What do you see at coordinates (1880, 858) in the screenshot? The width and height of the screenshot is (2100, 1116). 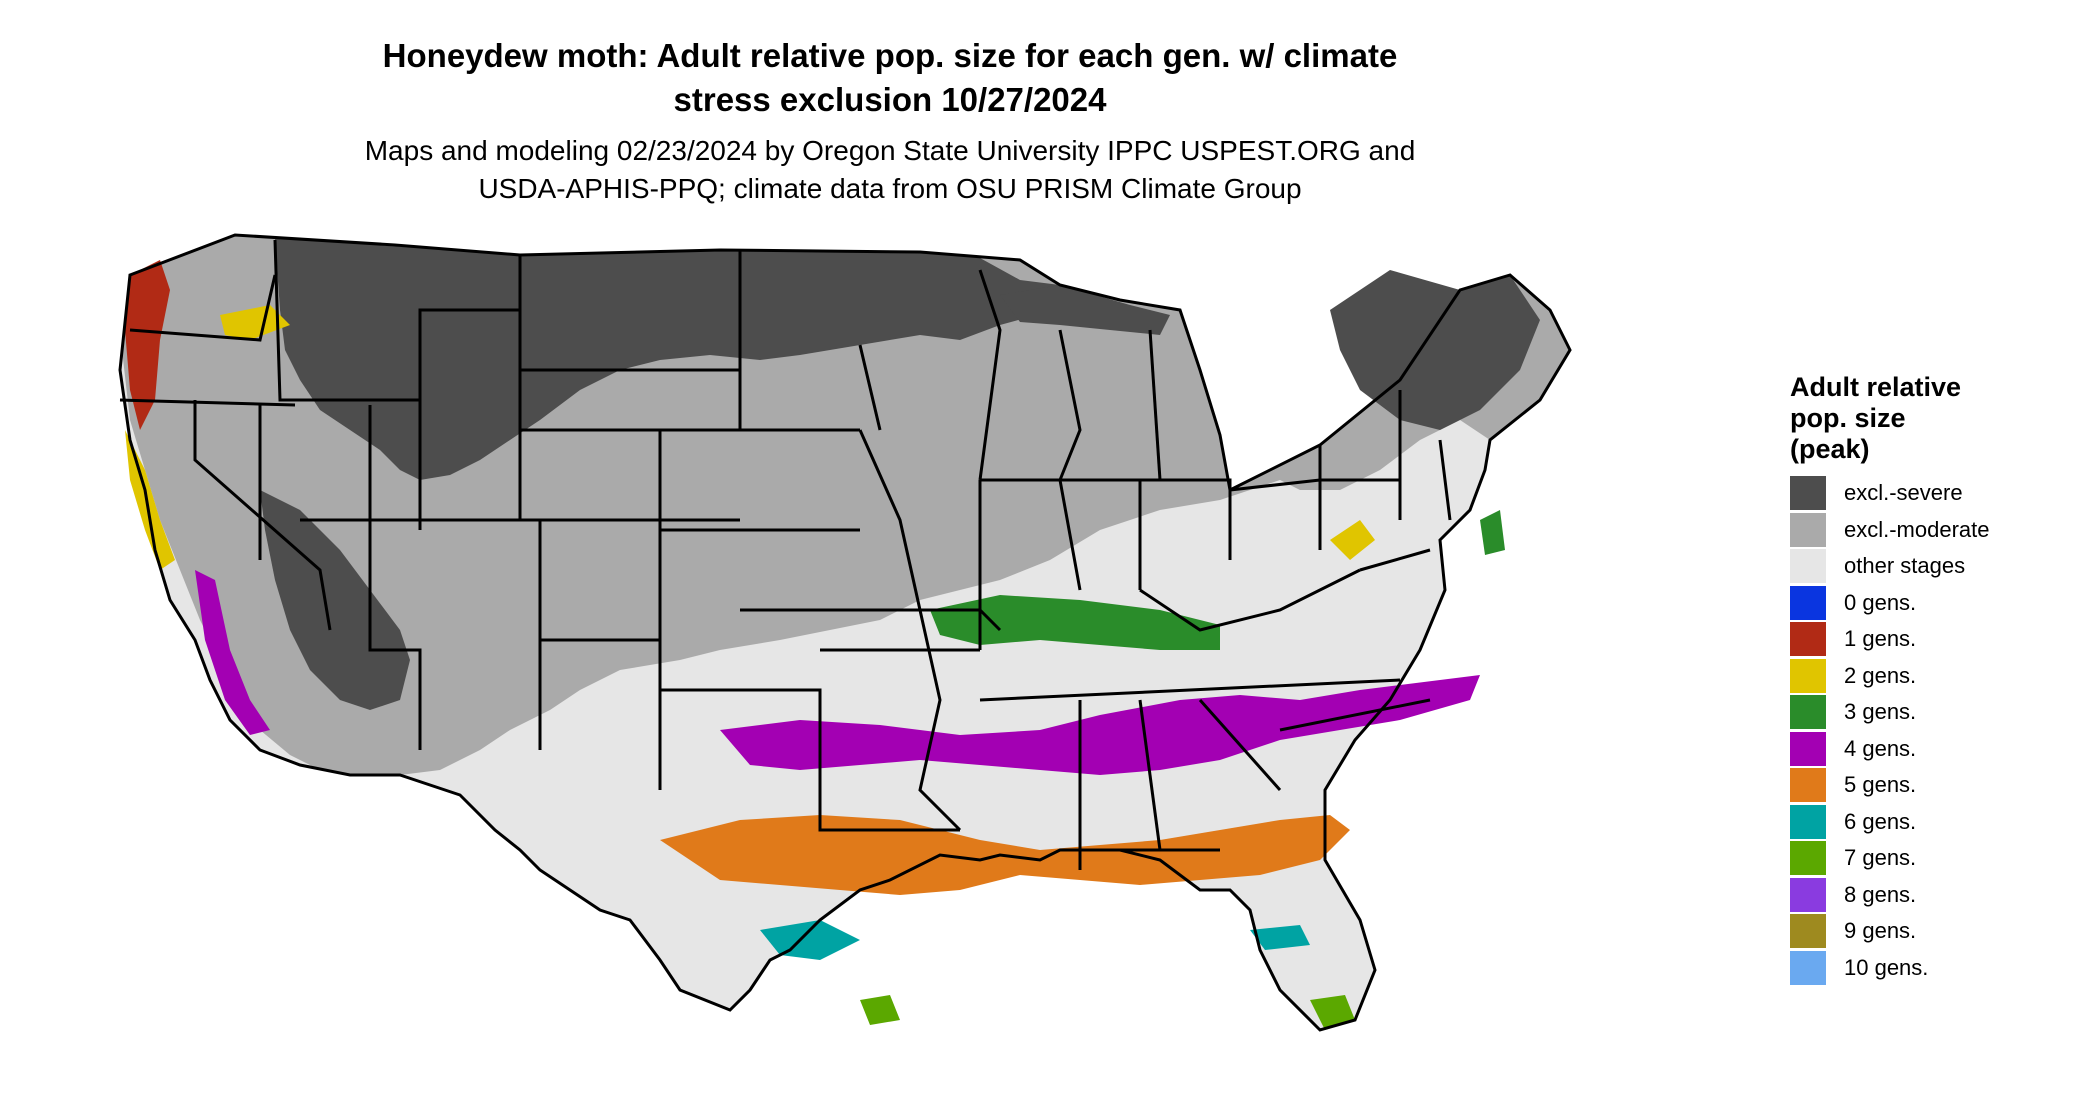 I see `legend-label: 7 gens.` at bounding box center [1880, 858].